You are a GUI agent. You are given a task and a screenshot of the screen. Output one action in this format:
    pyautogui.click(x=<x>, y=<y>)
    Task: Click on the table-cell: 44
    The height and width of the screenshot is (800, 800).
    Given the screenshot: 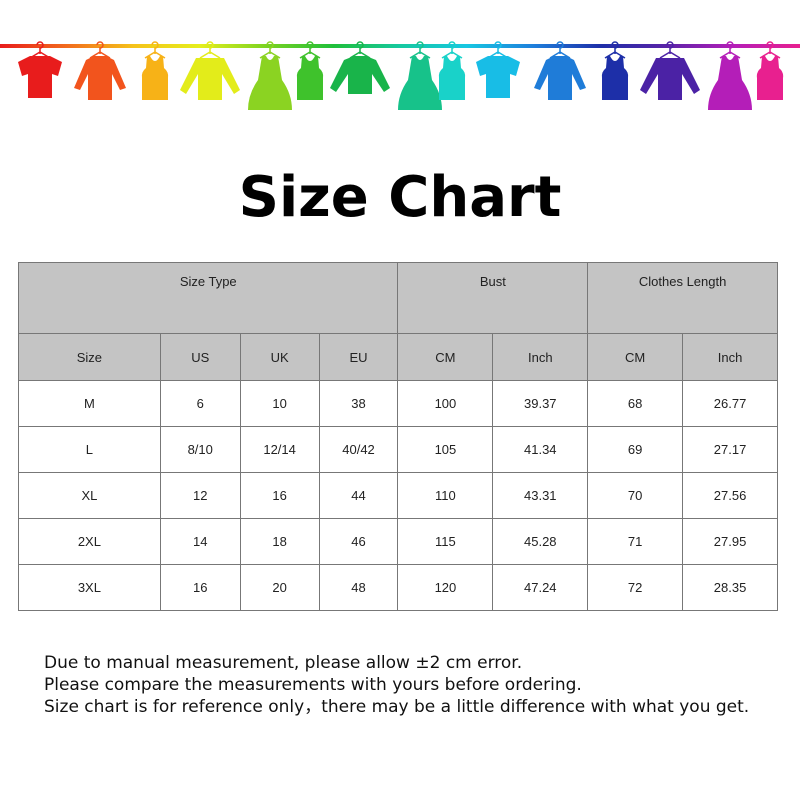 What is the action you would take?
    pyautogui.click(x=358, y=495)
    